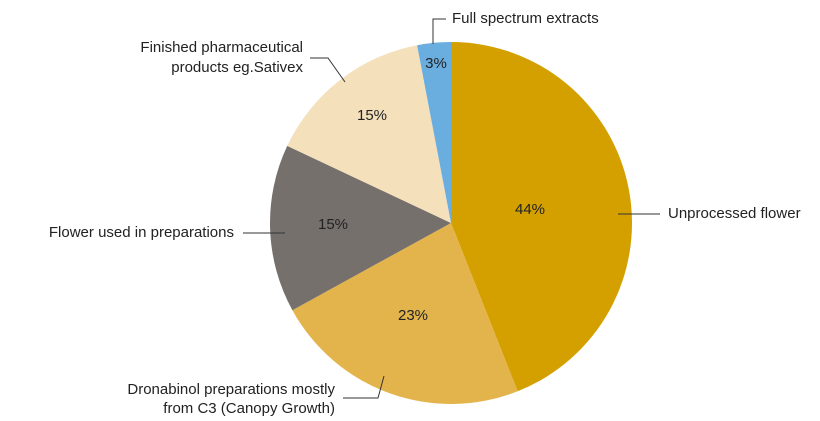 This screenshot has width=820, height=421. What do you see at coordinates (249, 408) in the screenshot?
I see `slice-label-line: from C3 (Canopy Growth)` at bounding box center [249, 408].